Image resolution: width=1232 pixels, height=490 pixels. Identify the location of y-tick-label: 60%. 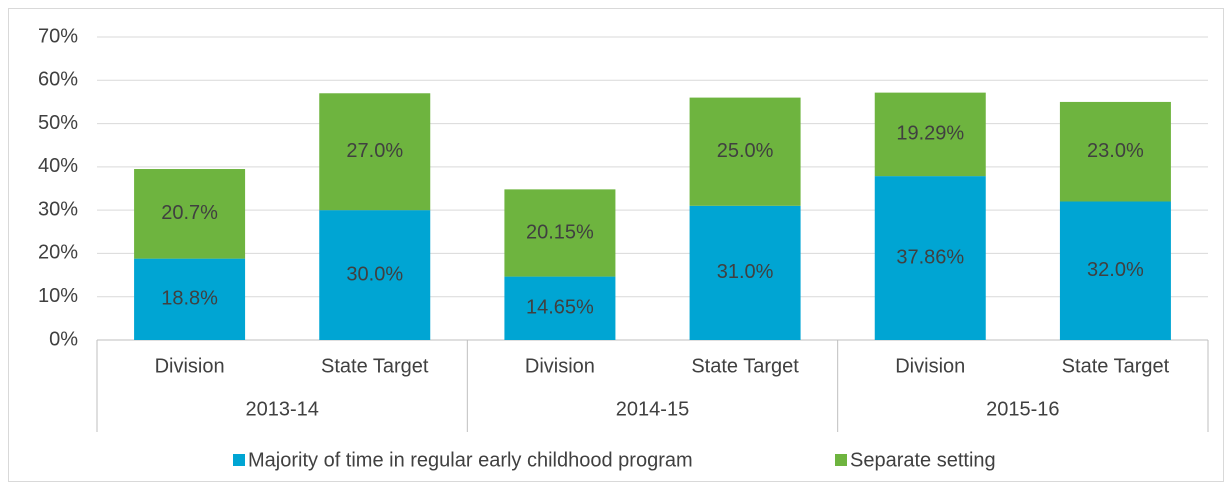
(58, 80).